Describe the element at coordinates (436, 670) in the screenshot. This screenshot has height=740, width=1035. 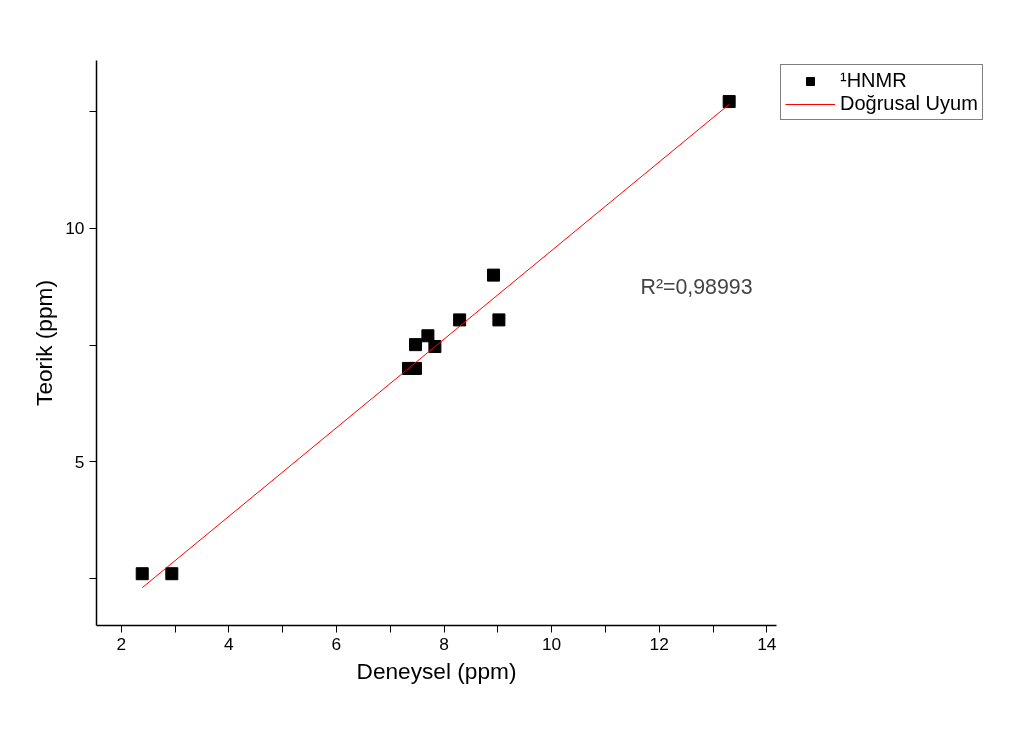
I see `x-axis-title: Deneysel (ppm)` at that location.